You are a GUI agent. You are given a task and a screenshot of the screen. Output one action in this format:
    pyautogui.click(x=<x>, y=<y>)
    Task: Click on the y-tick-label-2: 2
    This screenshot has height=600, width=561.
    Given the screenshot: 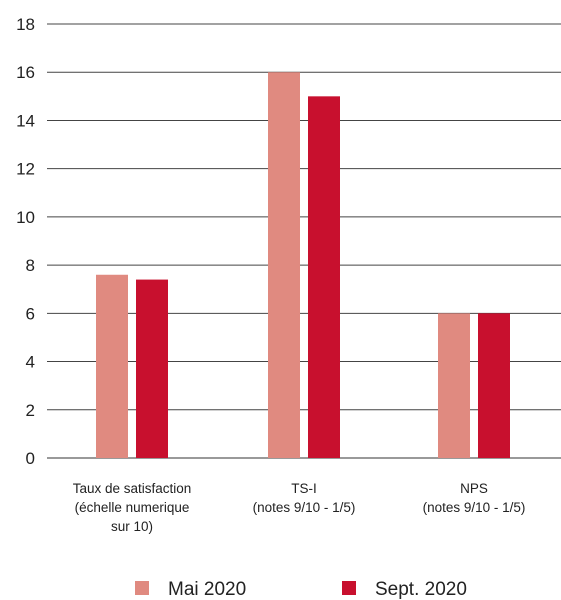 What is the action you would take?
    pyautogui.click(x=30, y=410)
    